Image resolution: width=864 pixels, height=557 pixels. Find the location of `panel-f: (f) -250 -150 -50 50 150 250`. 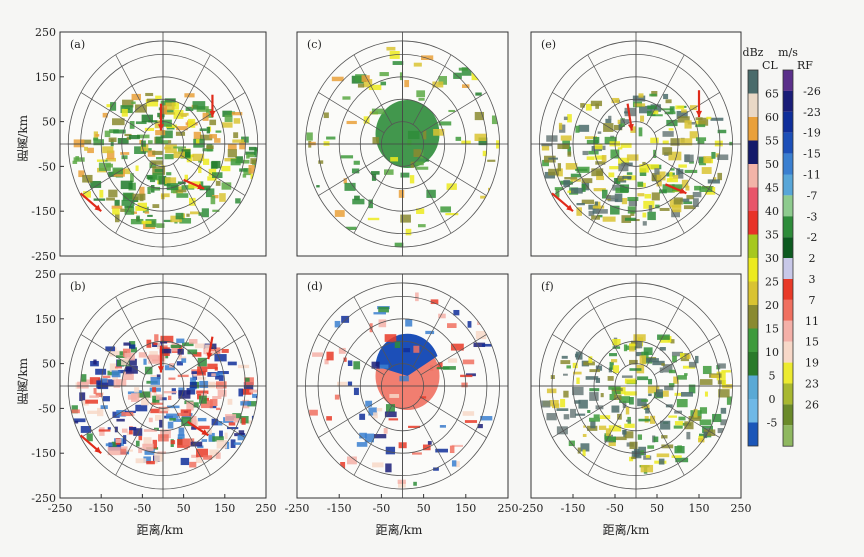

panel-f: (f) -250 -150 -50 50 150 250 is located at coordinates (635, 394).